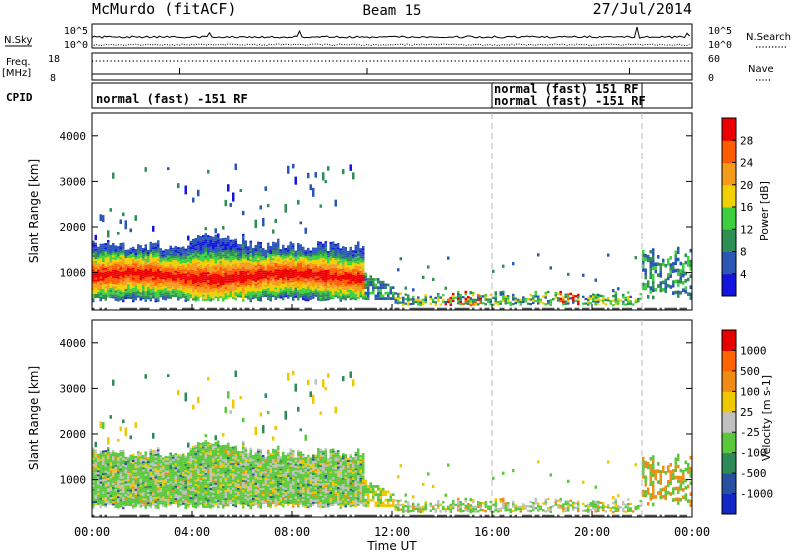  I want to click on power-cell-1952, so click(180, 266).